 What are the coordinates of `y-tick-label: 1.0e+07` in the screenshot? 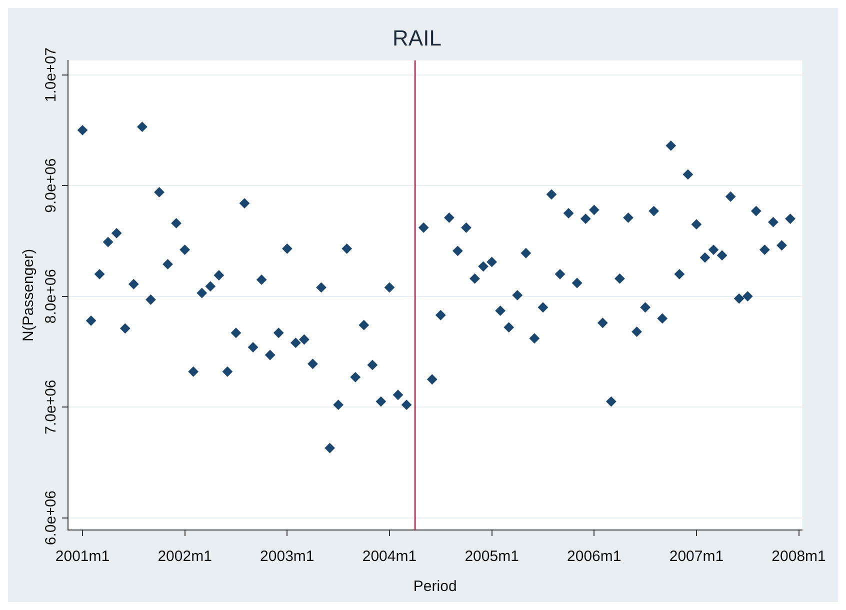 It's located at (51, 74).